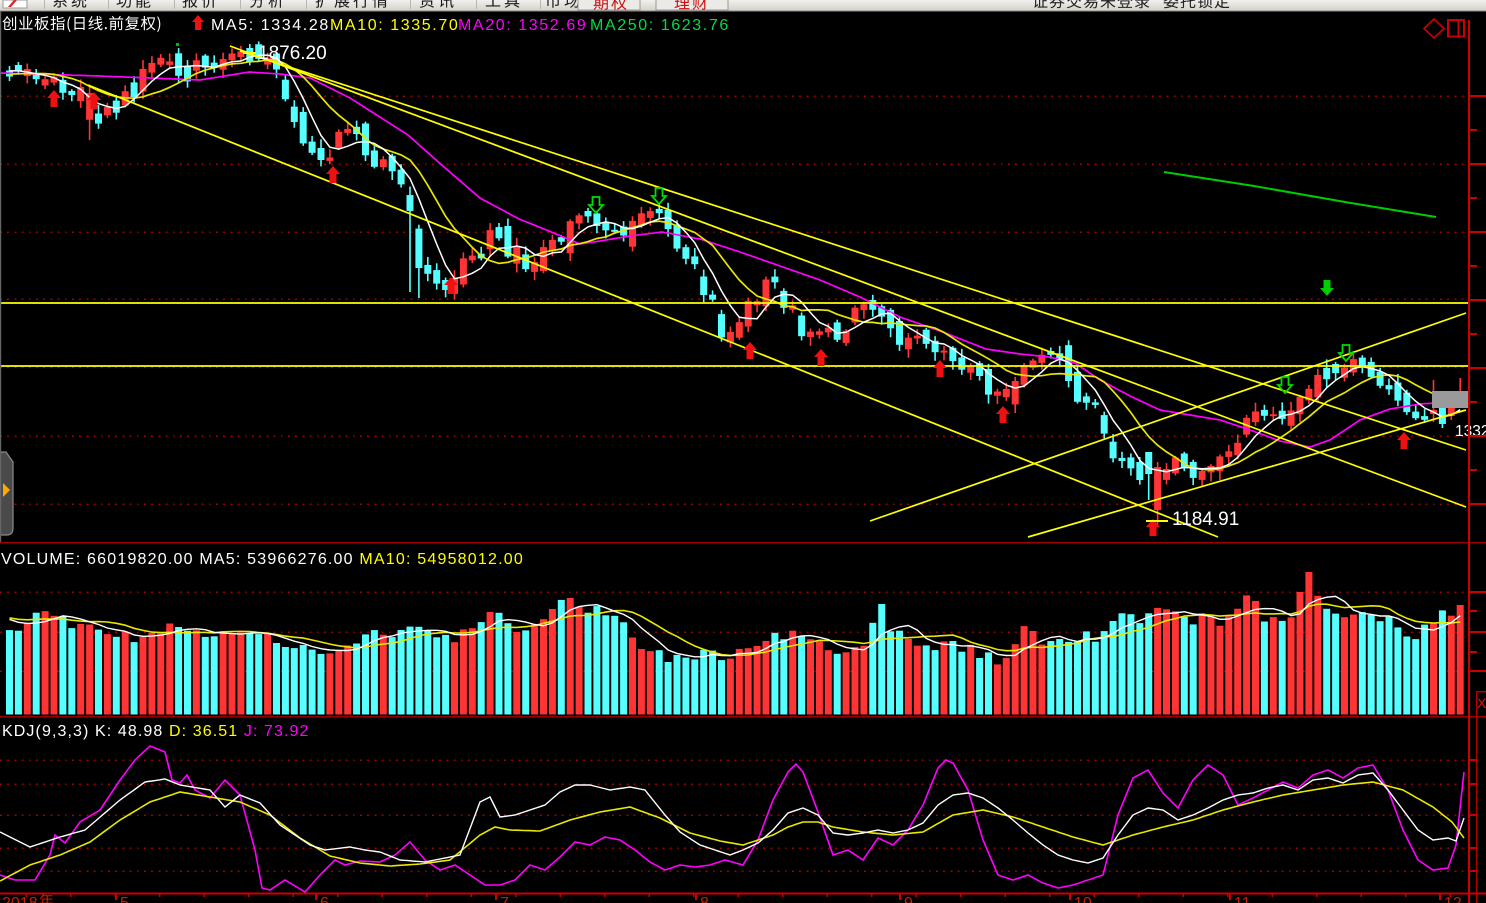 The image size is (1486, 903). Describe the element at coordinates (1242, 899) in the screenshot. I see `svg-text: 11` at that location.